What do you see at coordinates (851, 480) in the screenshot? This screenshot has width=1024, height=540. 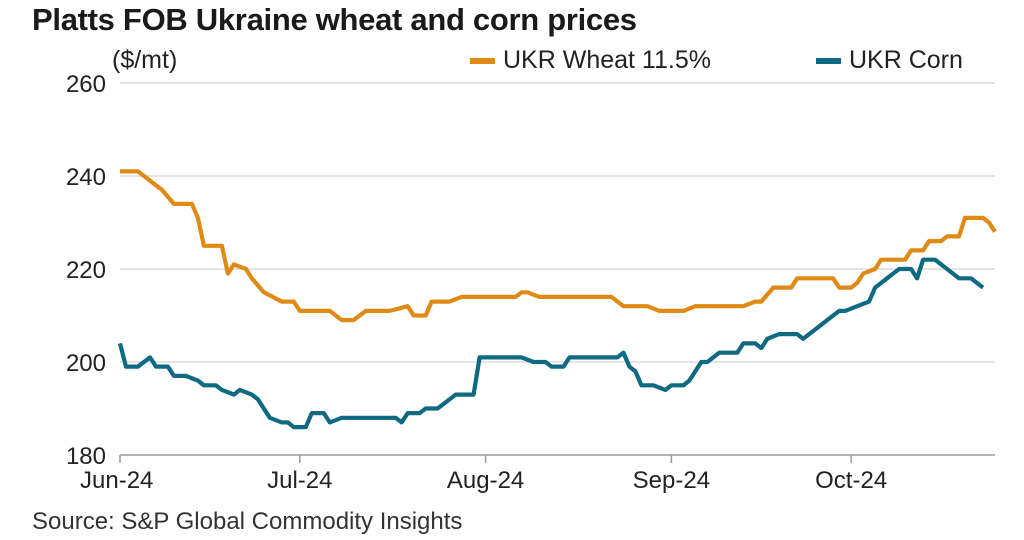 I see `x-tick-label-Oct-24: Oct-24` at bounding box center [851, 480].